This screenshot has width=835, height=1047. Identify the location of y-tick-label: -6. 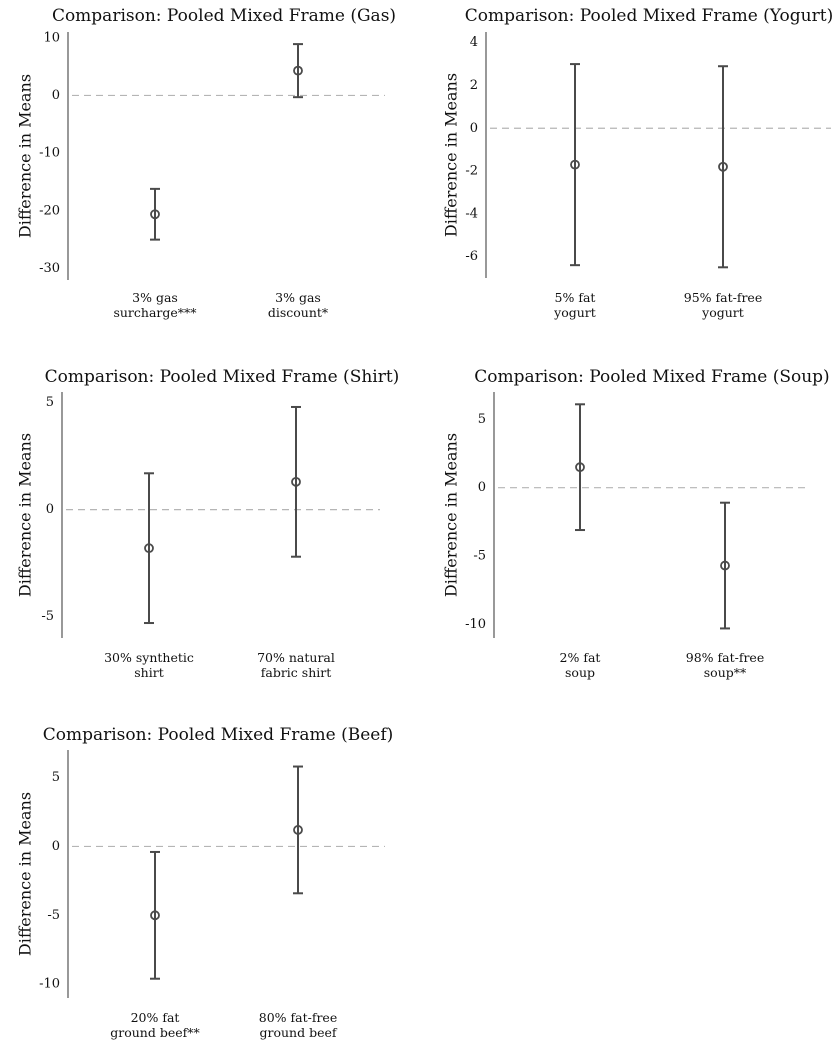
(471, 256).